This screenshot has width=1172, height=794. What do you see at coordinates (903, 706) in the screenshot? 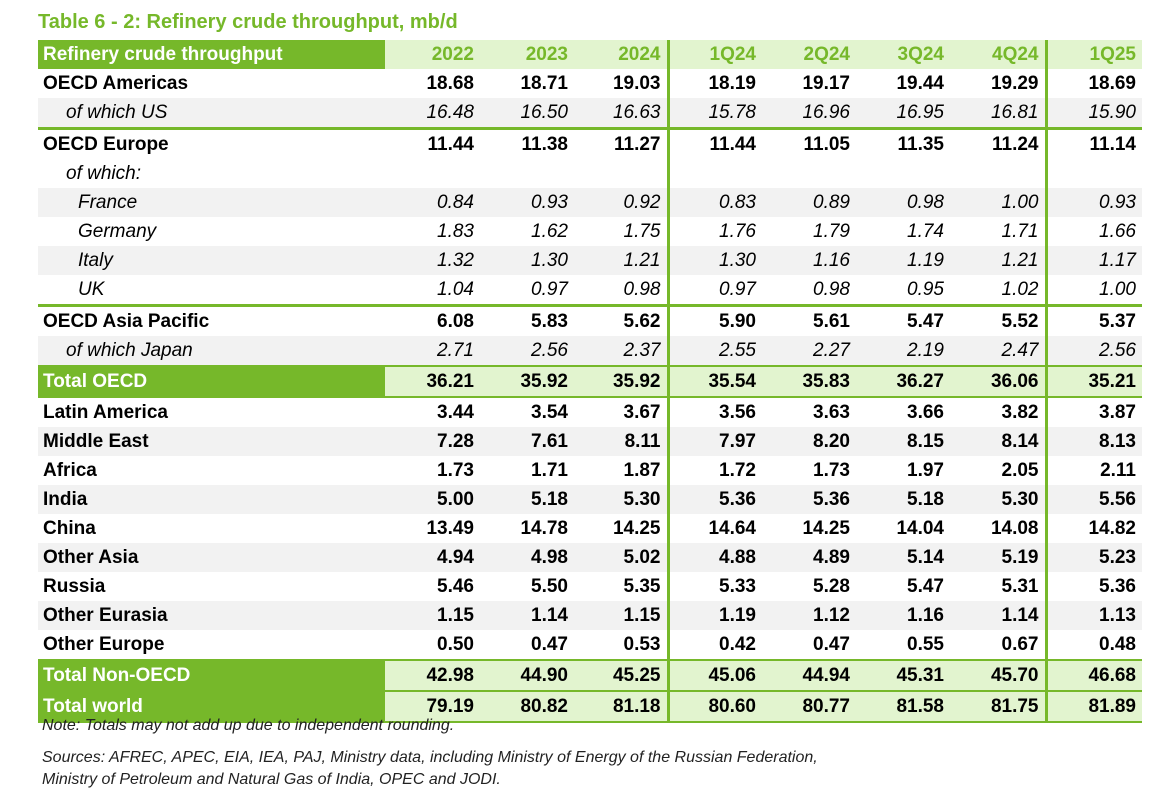
I see `cell-value: 81.58` at bounding box center [903, 706].